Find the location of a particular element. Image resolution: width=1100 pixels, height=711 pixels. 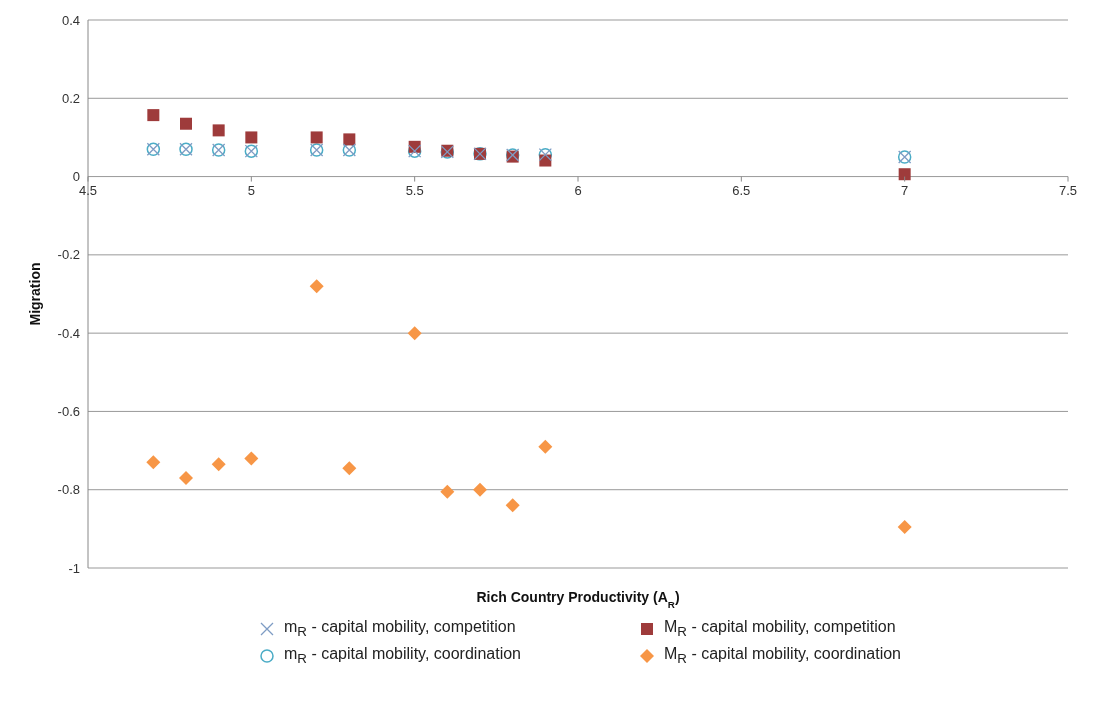

legend-label: M$_{R}$ - capital mobility, coordination is located at coordinates (782, 656).